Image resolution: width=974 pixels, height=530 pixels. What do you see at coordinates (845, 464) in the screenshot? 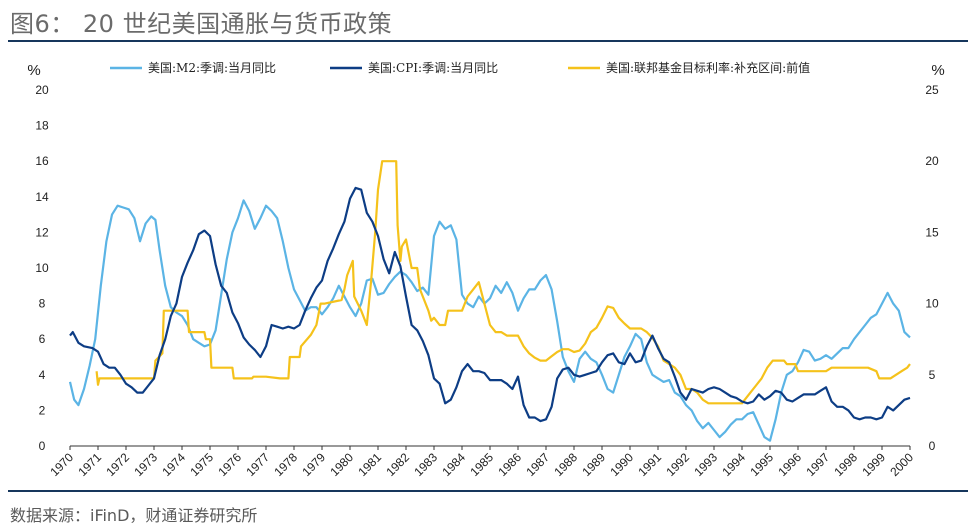
I see `x-tick-label: 1998` at bounding box center [845, 464].